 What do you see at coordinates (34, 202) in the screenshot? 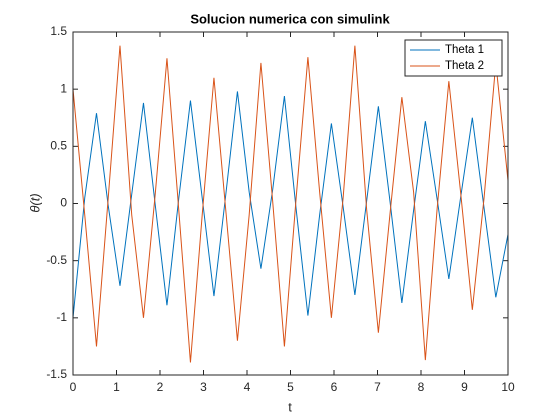
I see `y-axis-label: θ(t)` at bounding box center [34, 202].